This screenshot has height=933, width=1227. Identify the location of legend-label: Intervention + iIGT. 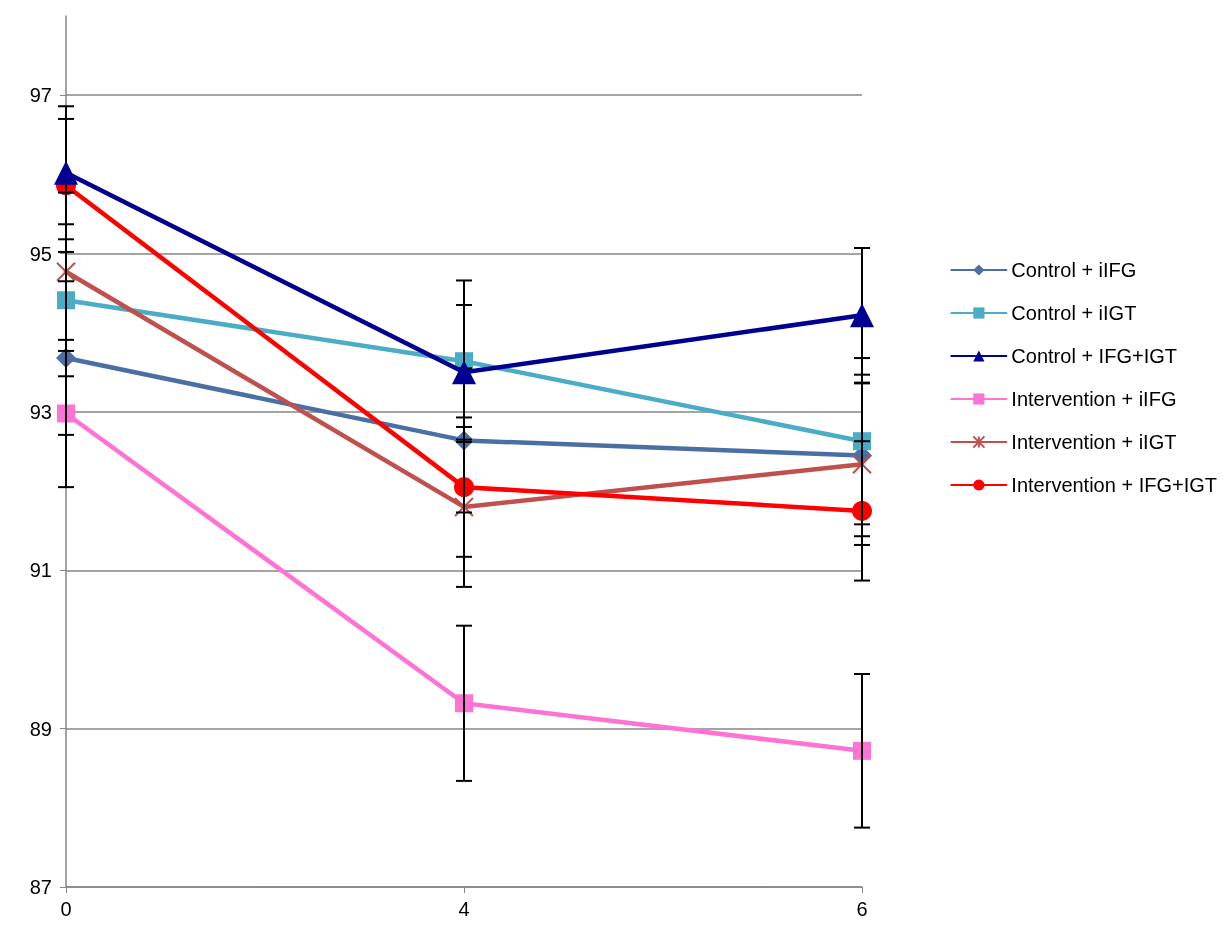
(1094, 442).